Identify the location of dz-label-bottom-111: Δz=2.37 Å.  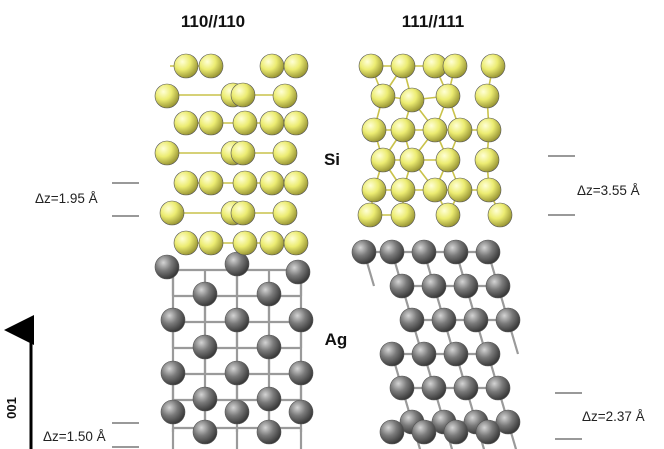
(613, 416).